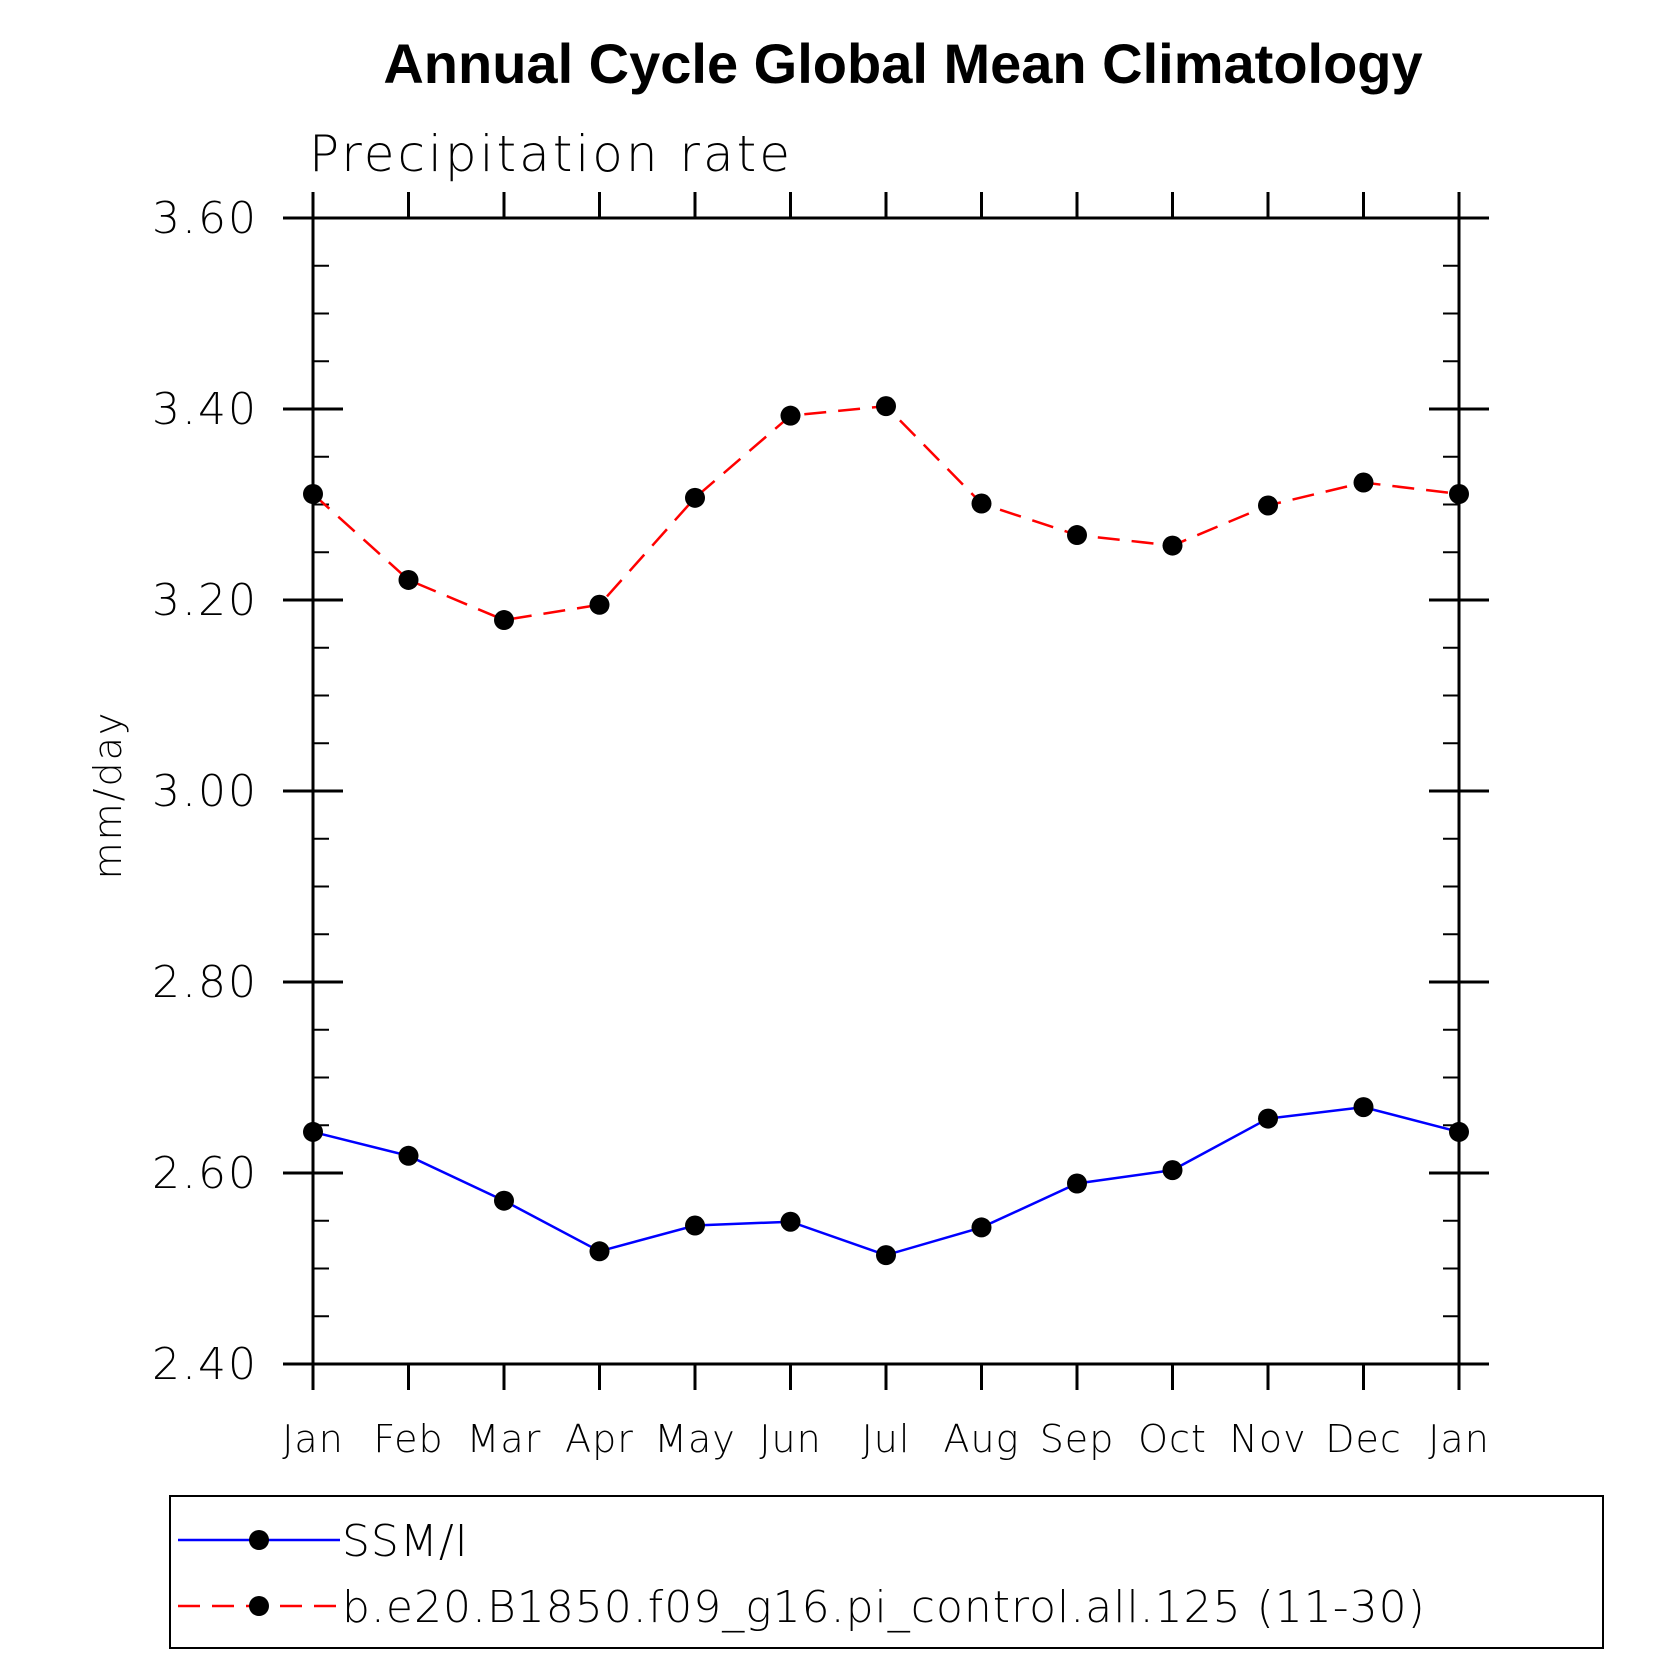 The height and width of the screenshot is (1669, 1669). What do you see at coordinates (108, 795) in the screenshot?
I see `y-axis-label: mm/day` at bounding box center [108, 795].